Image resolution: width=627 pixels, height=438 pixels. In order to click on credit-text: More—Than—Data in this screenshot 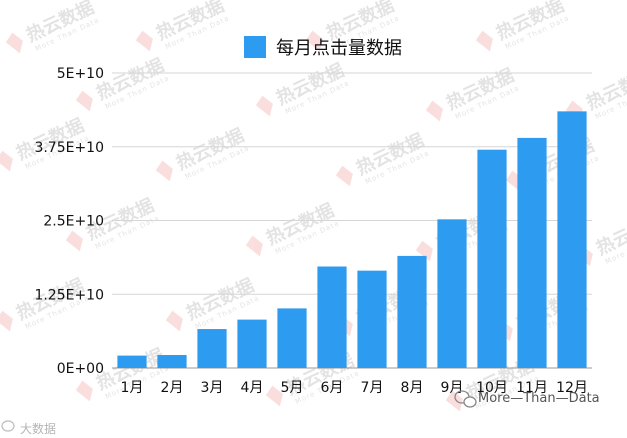, I will do `click(539, 398)`.